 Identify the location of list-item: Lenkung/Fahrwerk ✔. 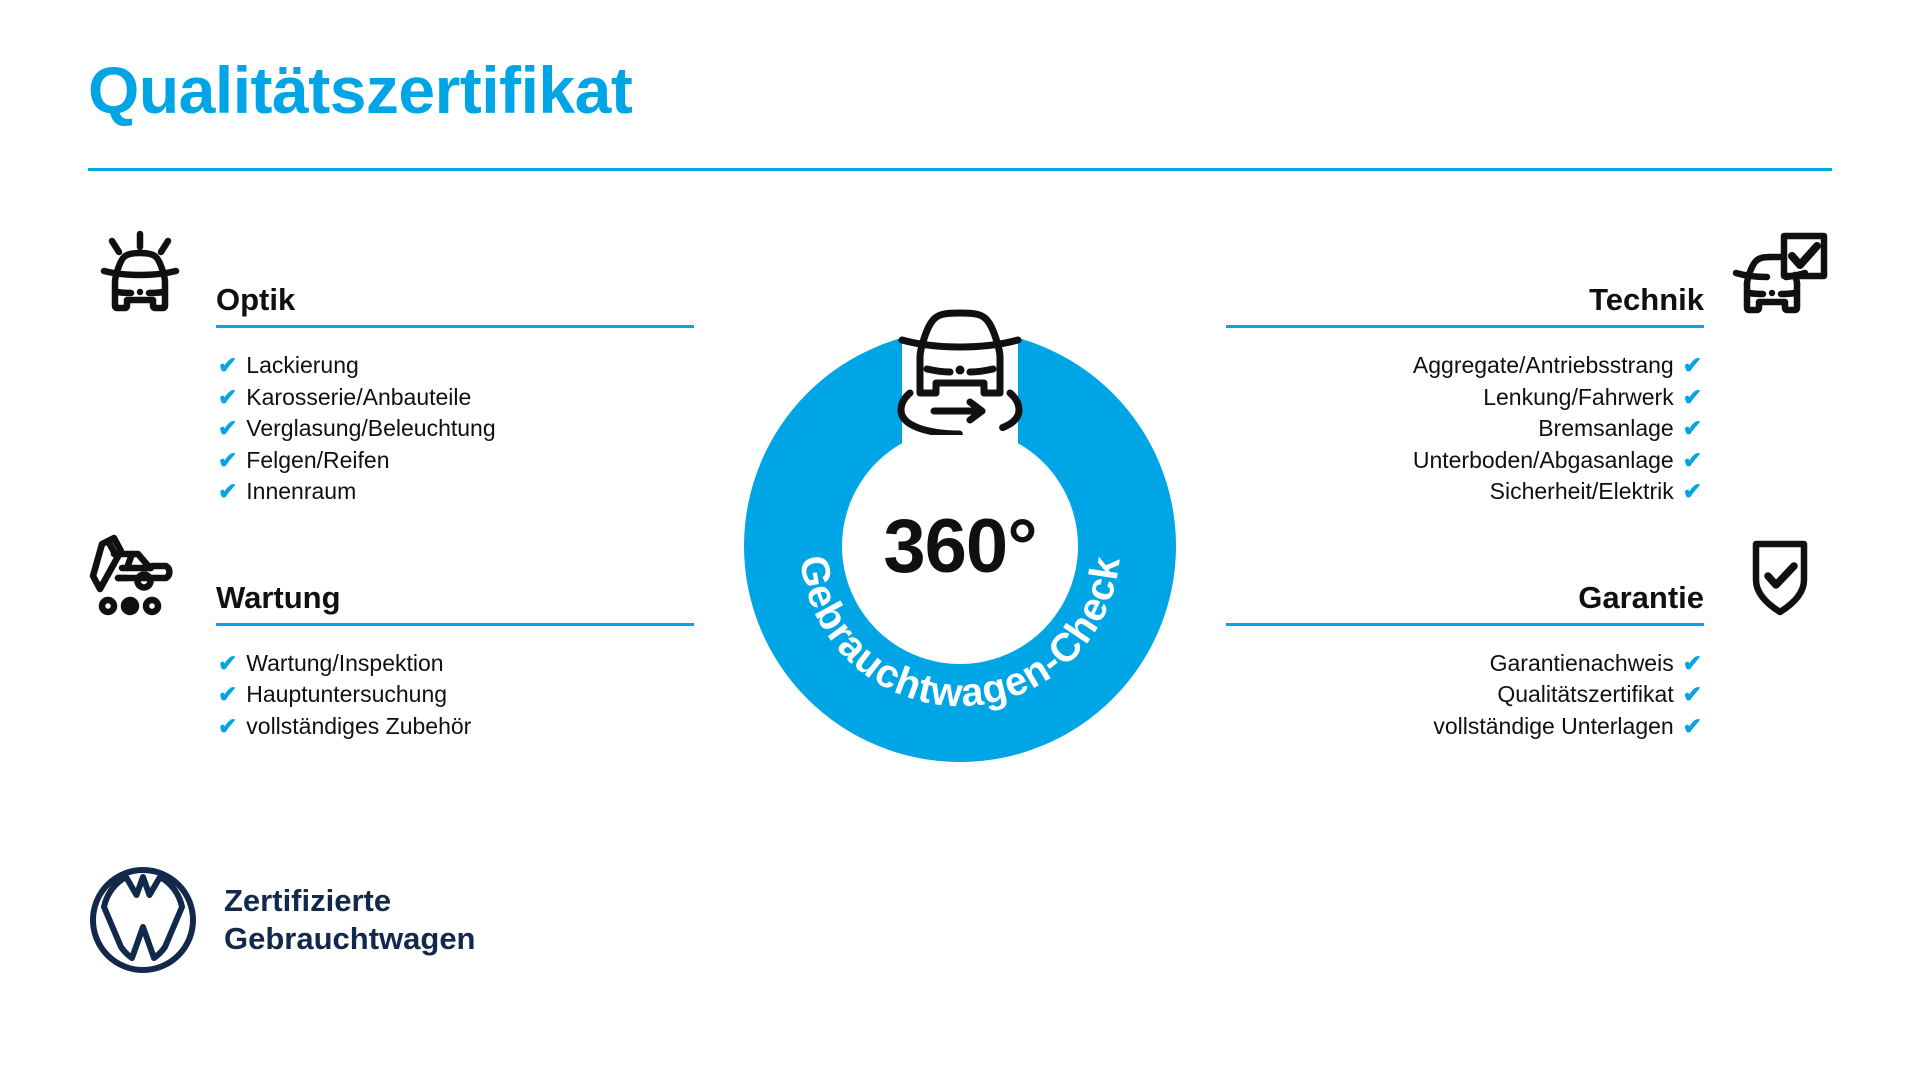
(1512, 398).